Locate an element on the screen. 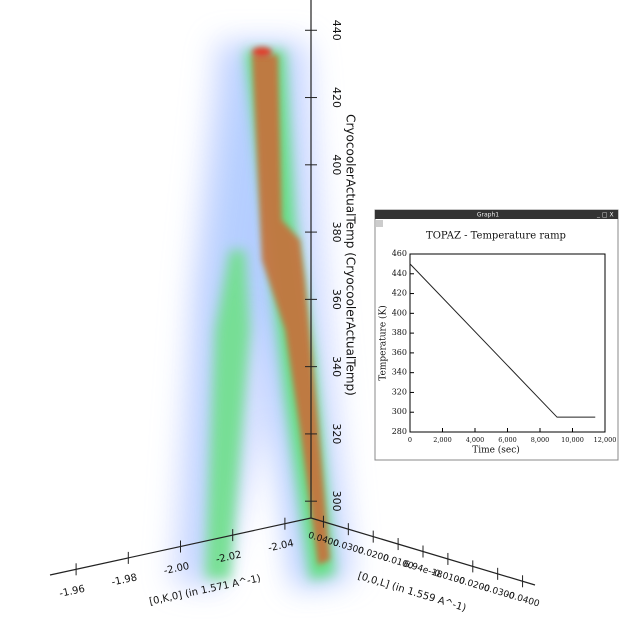 The height and width of the screenshot is (624, 623). title-bar is located at coordinates (496, 214).